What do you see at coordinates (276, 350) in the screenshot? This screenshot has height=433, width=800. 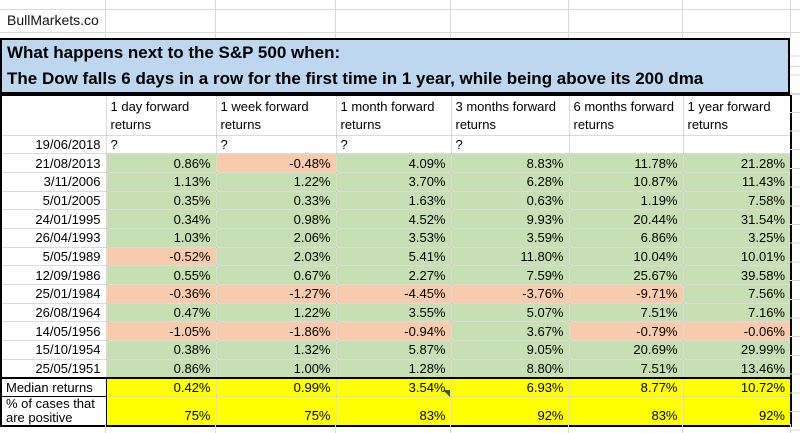 I see `return-cell: 1.32%` at bounding box center [276, 350].